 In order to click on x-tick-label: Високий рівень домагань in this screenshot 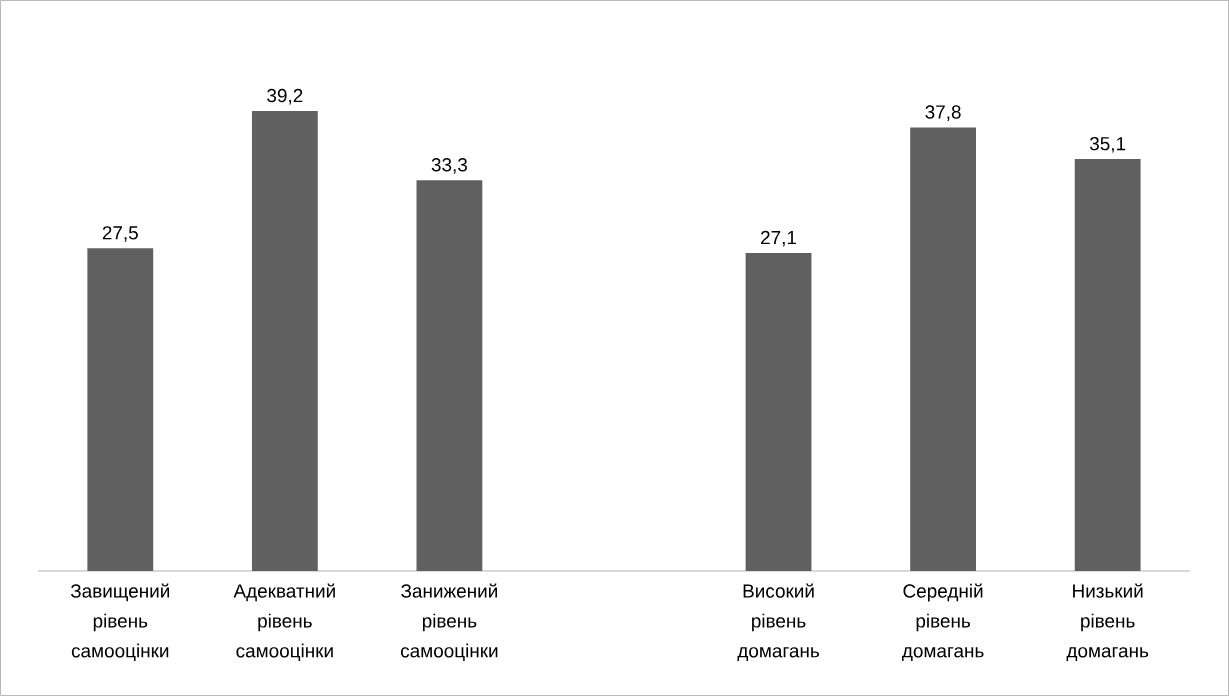, I will do `click(778, 622)`.